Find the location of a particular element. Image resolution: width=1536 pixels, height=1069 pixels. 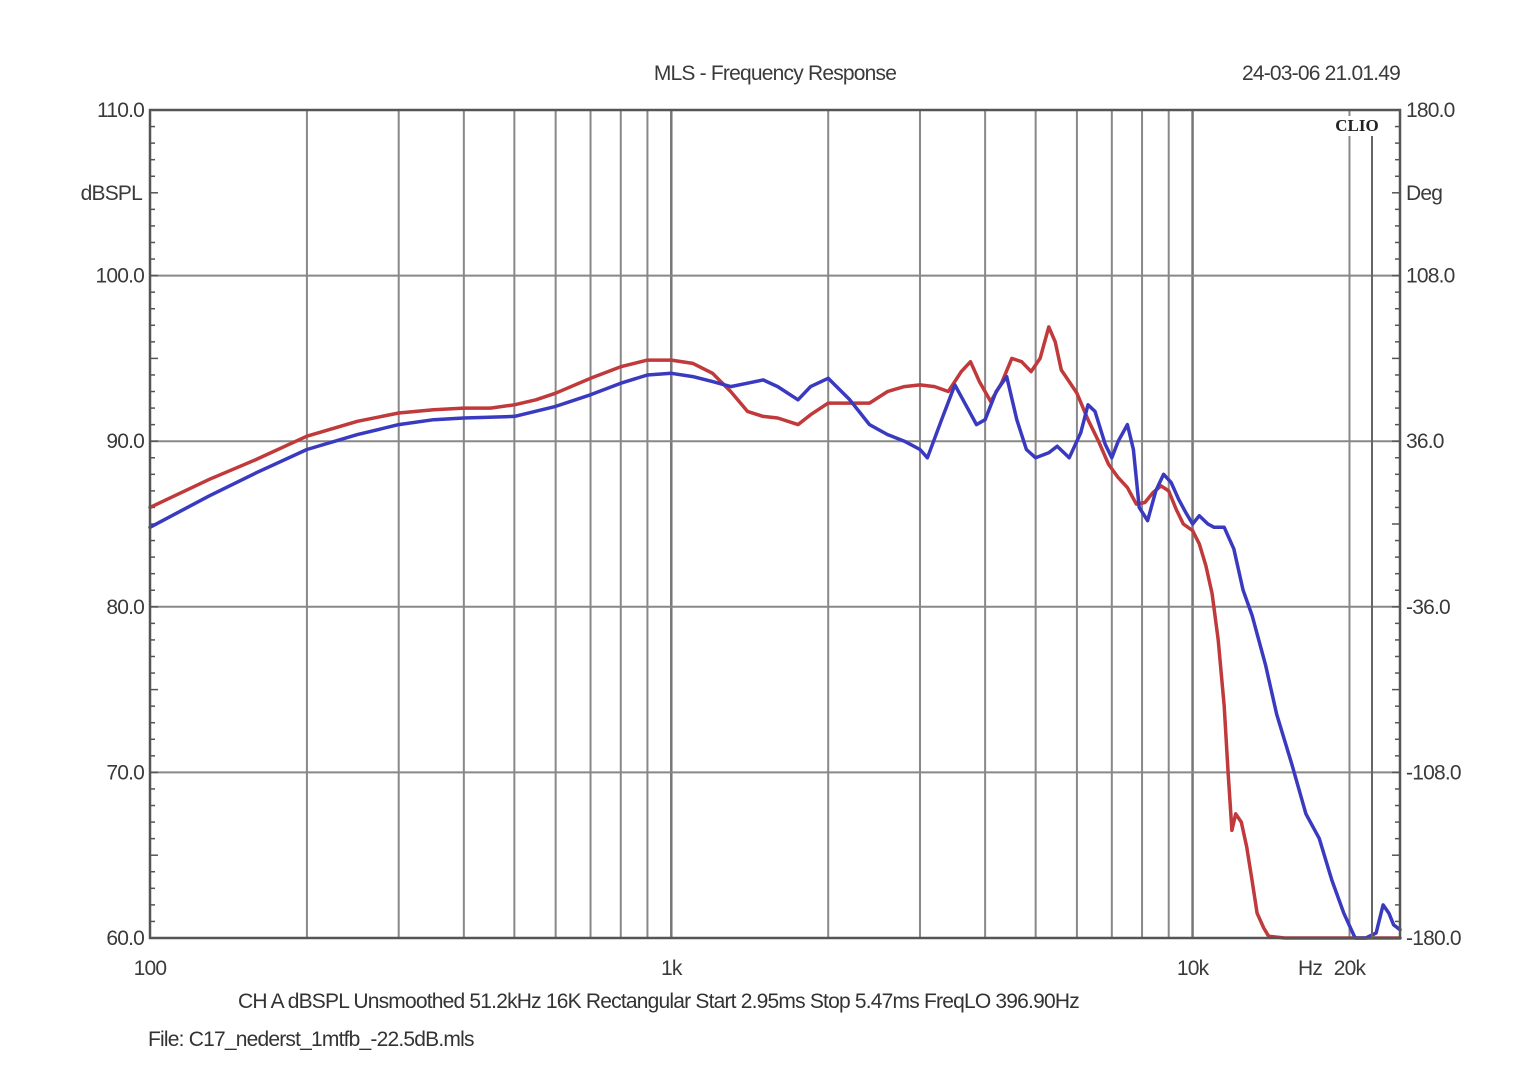

y-tick-label-left: 110.0 is located at coordinates (120, 110).